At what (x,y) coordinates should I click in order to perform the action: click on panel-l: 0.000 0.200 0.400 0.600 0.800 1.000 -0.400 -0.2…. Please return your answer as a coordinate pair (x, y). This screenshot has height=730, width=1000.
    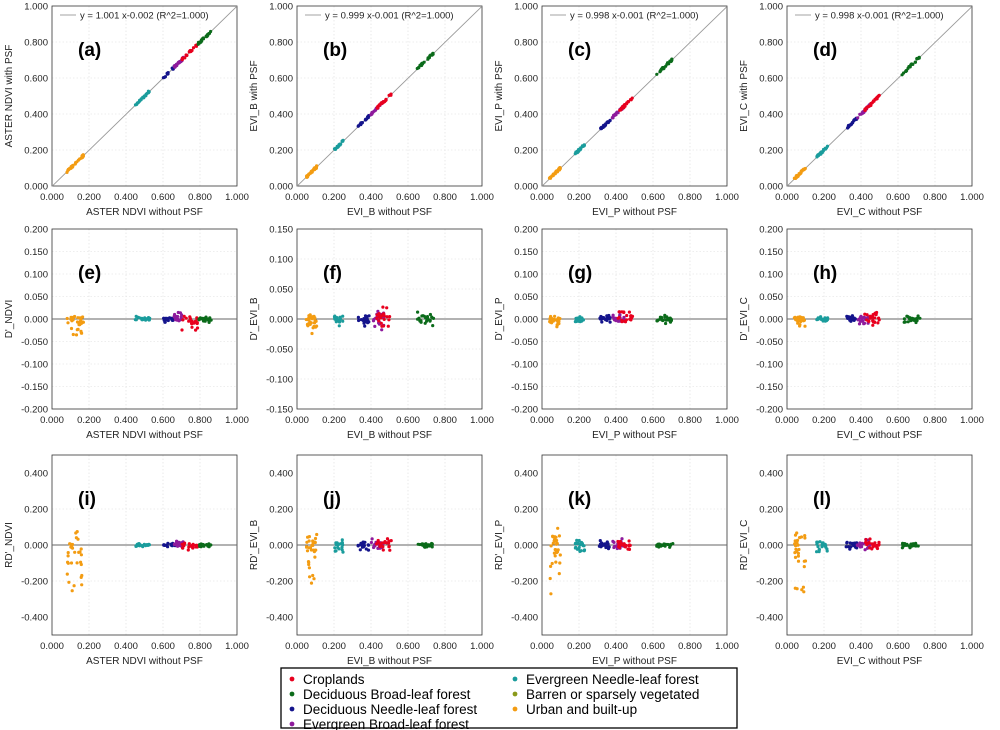
    Looking at the image, I should click on (861, 560).